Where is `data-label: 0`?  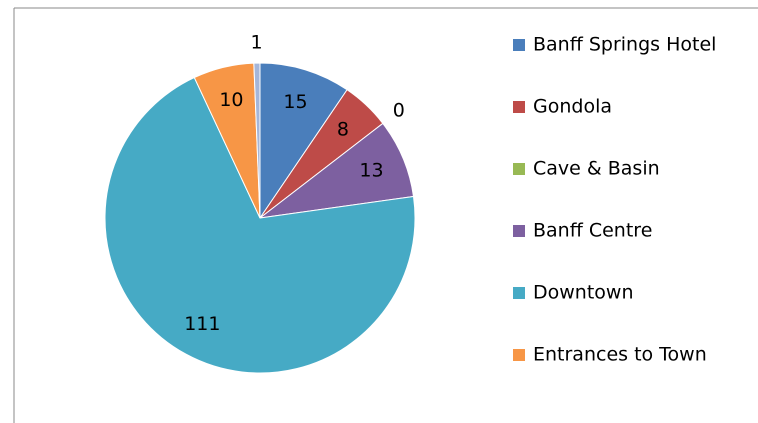 data-label: 0 is located at coordinates (399, 111).